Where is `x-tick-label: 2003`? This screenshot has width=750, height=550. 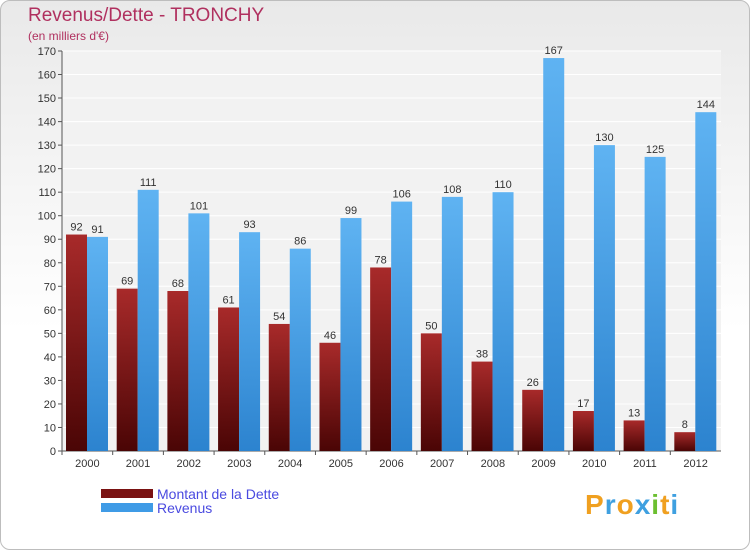 x-tick-label: 2003 is located at coordinates (239, 464).